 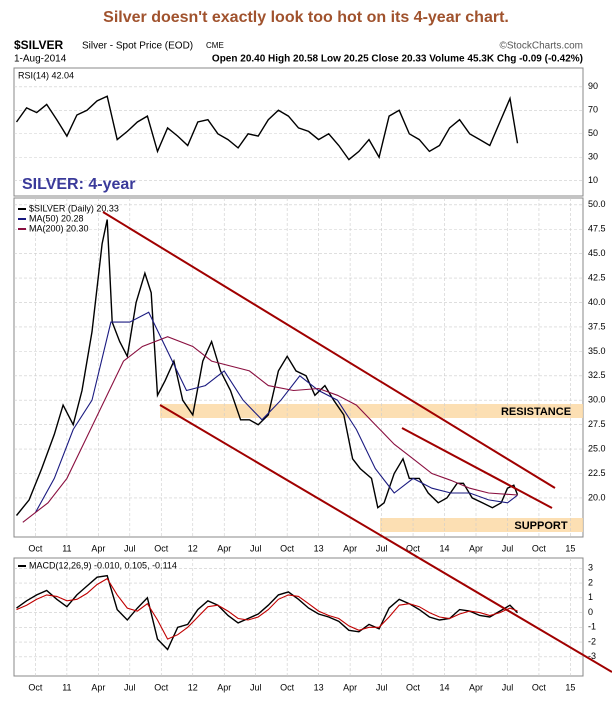 I want to click on exchange: CME, so click(x=215, y=45).